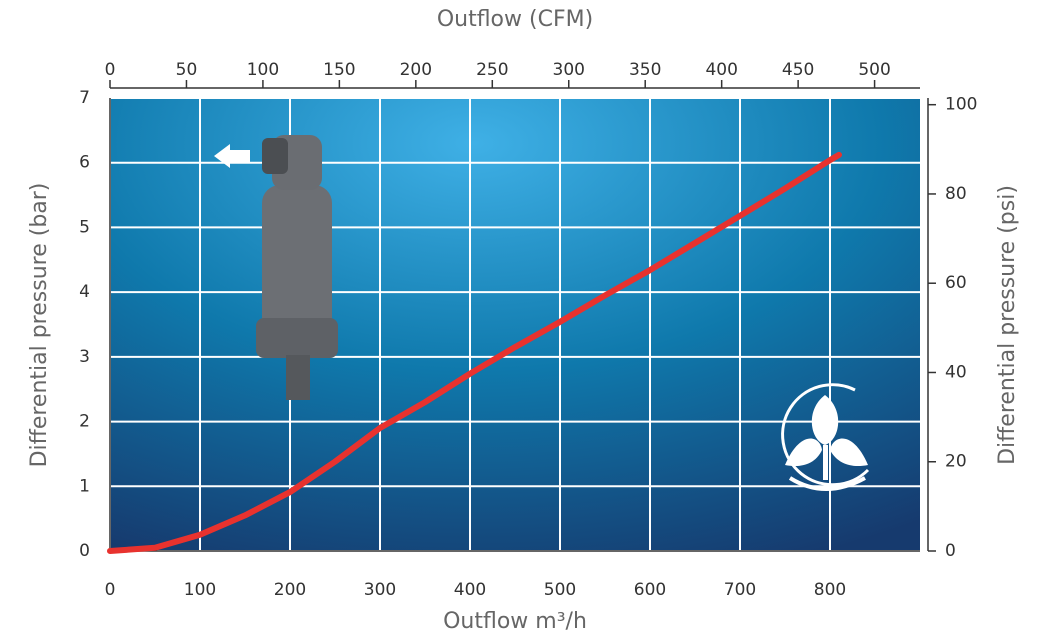 The height and width of the screenshot is (642, 1042). What do you see at coordinates (263, 70) in the screenshot?
I see `x2-tick-label: 100` at bounding box center [263, 70].